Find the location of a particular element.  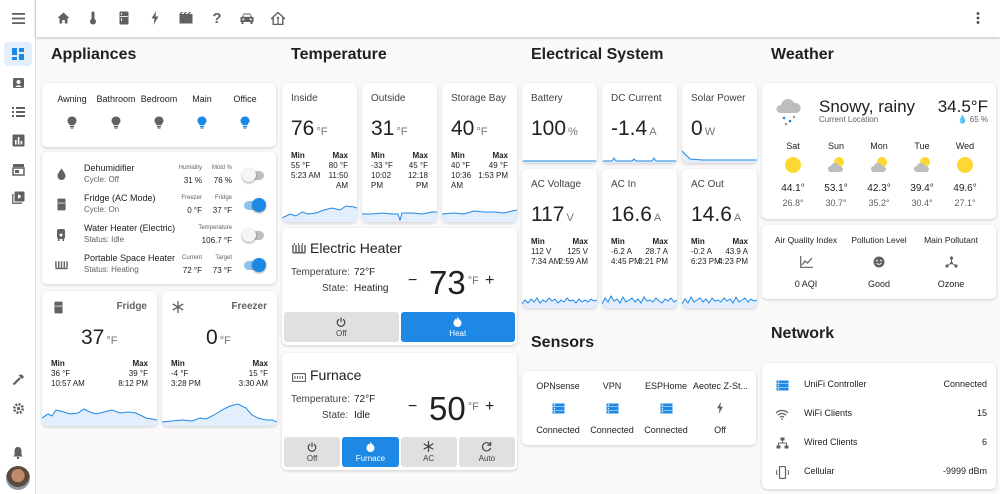

furnace-mode-furnace-button: Furnace is located at coordinates (370, 452).